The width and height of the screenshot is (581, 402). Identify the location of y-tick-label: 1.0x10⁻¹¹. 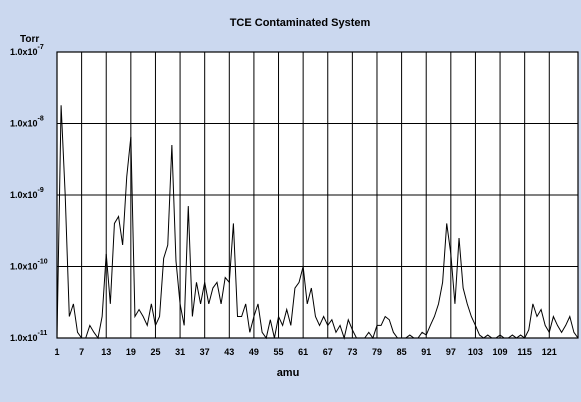
(28, 336).